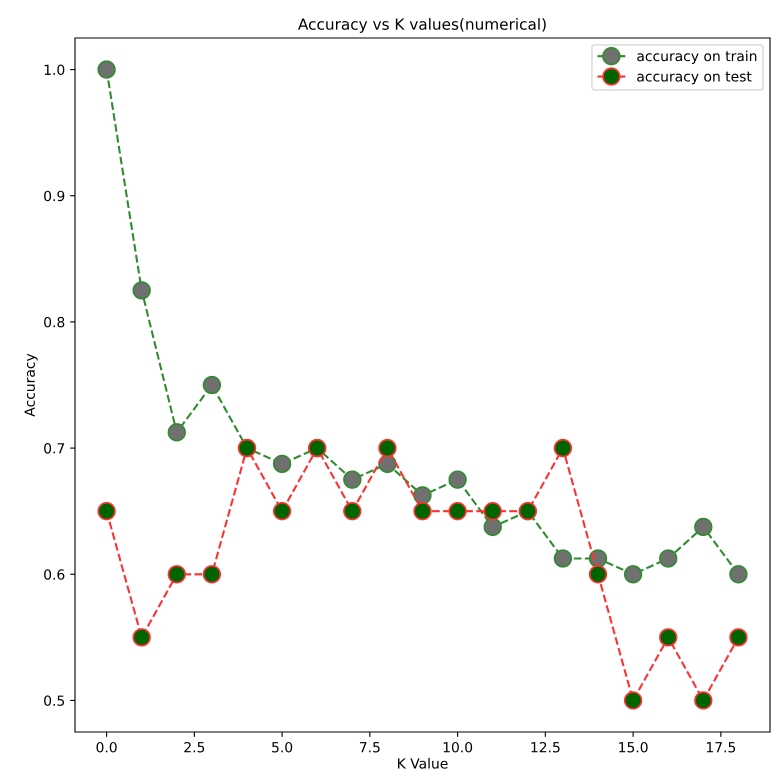  Describe the element at coordinates (54, 322) in the screenshot. I see `y-tick-label: 0.8` at that location.